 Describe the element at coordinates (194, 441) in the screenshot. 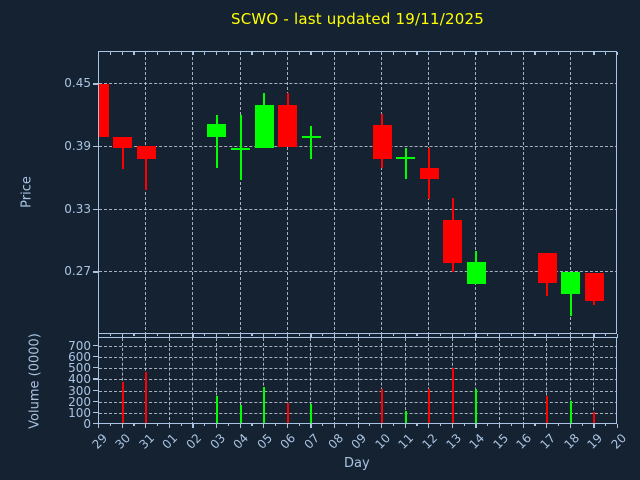

I see `x-tick-label-text: 02` at that location.